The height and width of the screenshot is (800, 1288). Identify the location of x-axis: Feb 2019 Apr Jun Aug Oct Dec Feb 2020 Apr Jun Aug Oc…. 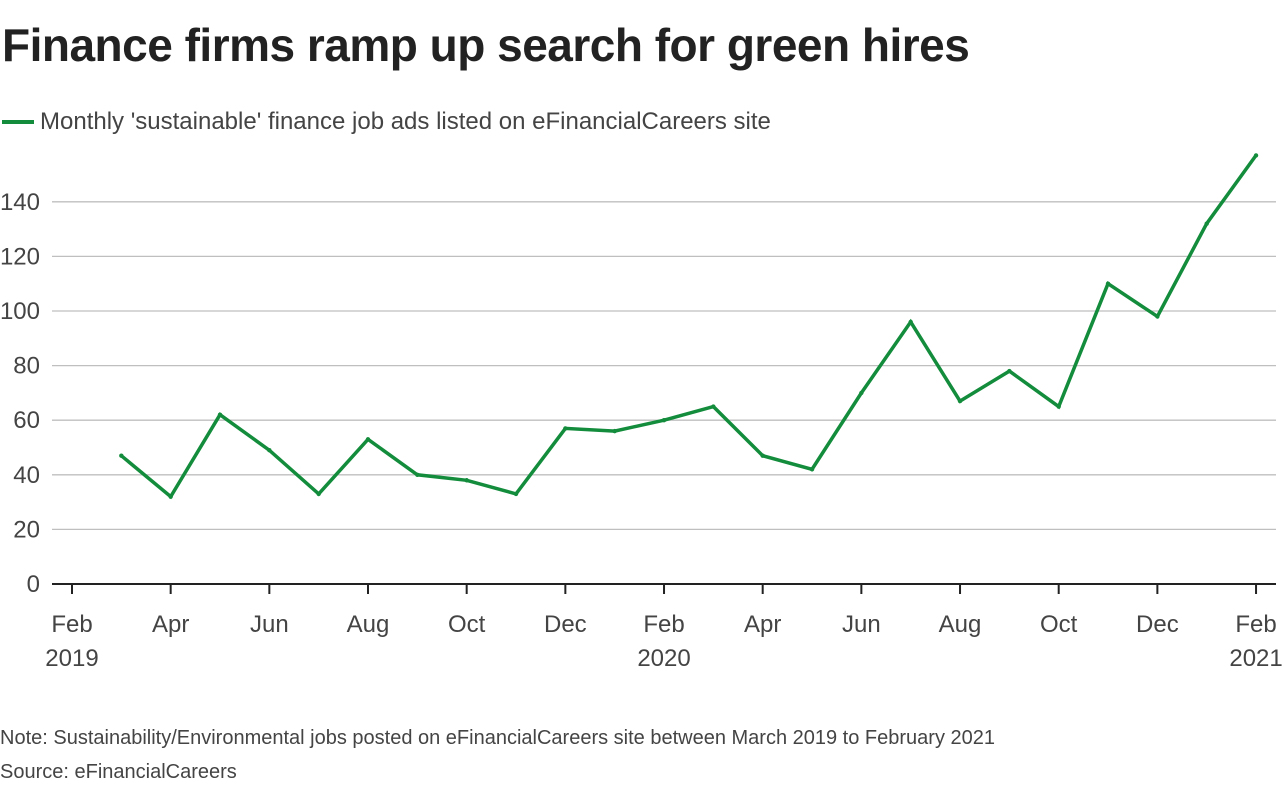
(664, 627).